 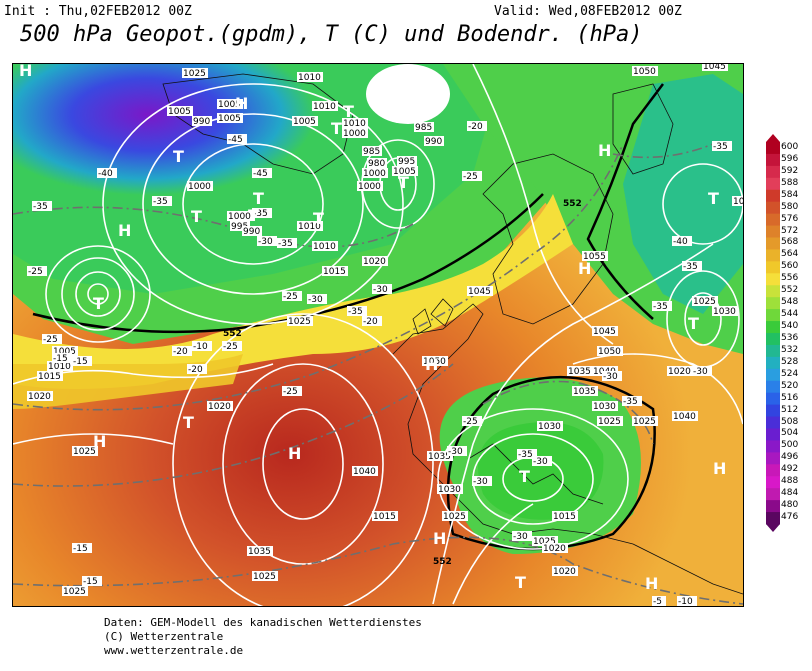 I want to click on colorbar-tick-label: 564, so click(x=790, y=254).